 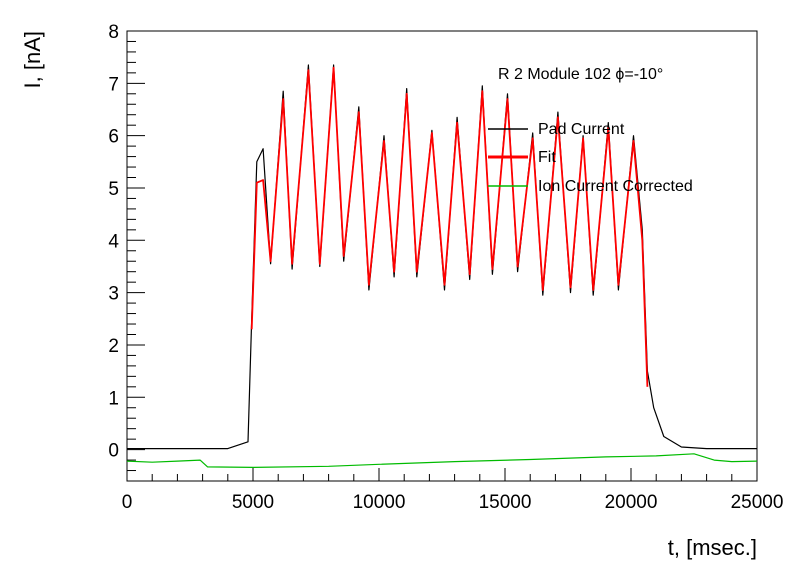 What do you see at coordinates (453, 490) in the screenshot?
I see `x-axis-ticks: 0 5000 10000 15000 20000 25000` at bounding box center [453, 490].